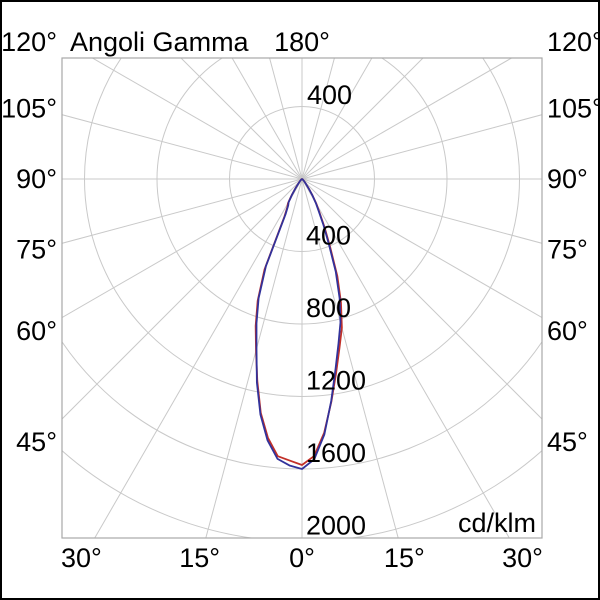 This screenshot has width=600, height=600. What do you see at coordinates (302, 558) in the screenshot?
I see `angle-label-bottom: 0°` at bounding box center [302, 558].